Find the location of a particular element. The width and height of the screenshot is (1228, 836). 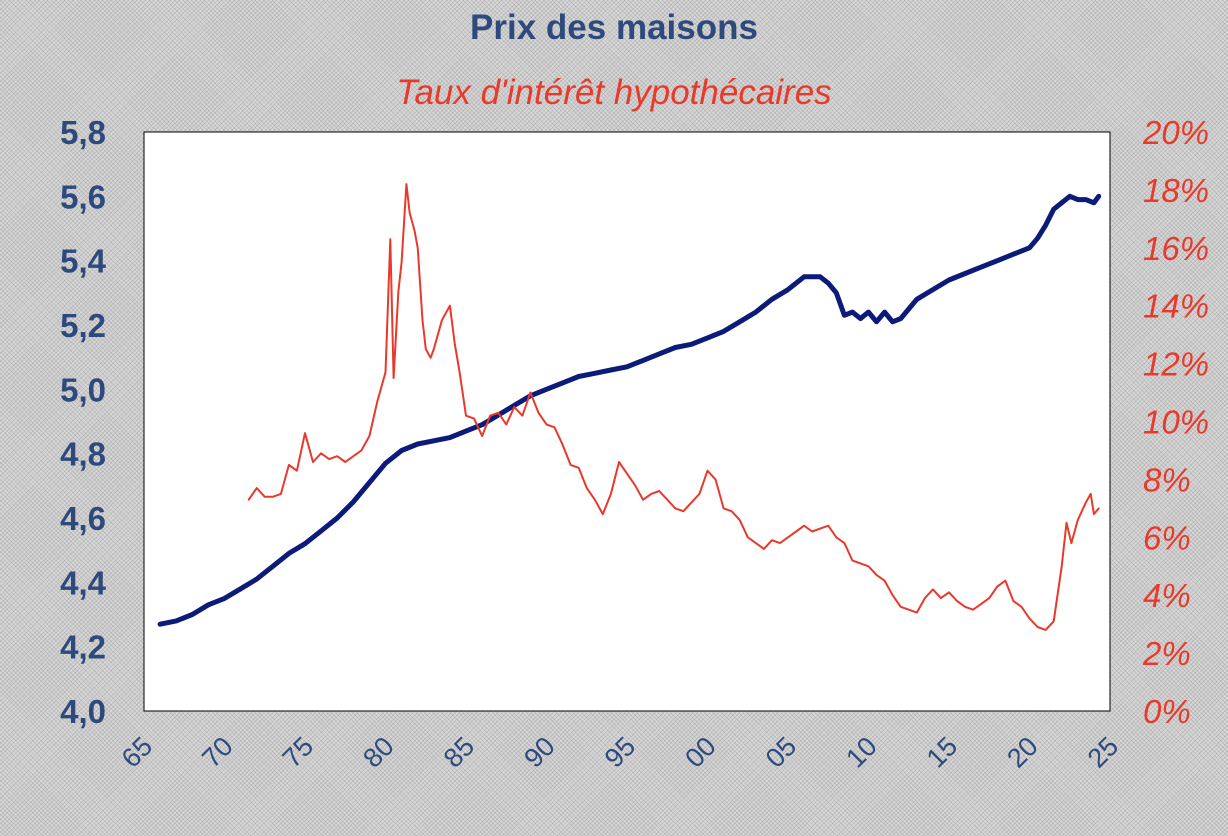

left-tick-label: 5,2 is located at coordinates (83, 325).